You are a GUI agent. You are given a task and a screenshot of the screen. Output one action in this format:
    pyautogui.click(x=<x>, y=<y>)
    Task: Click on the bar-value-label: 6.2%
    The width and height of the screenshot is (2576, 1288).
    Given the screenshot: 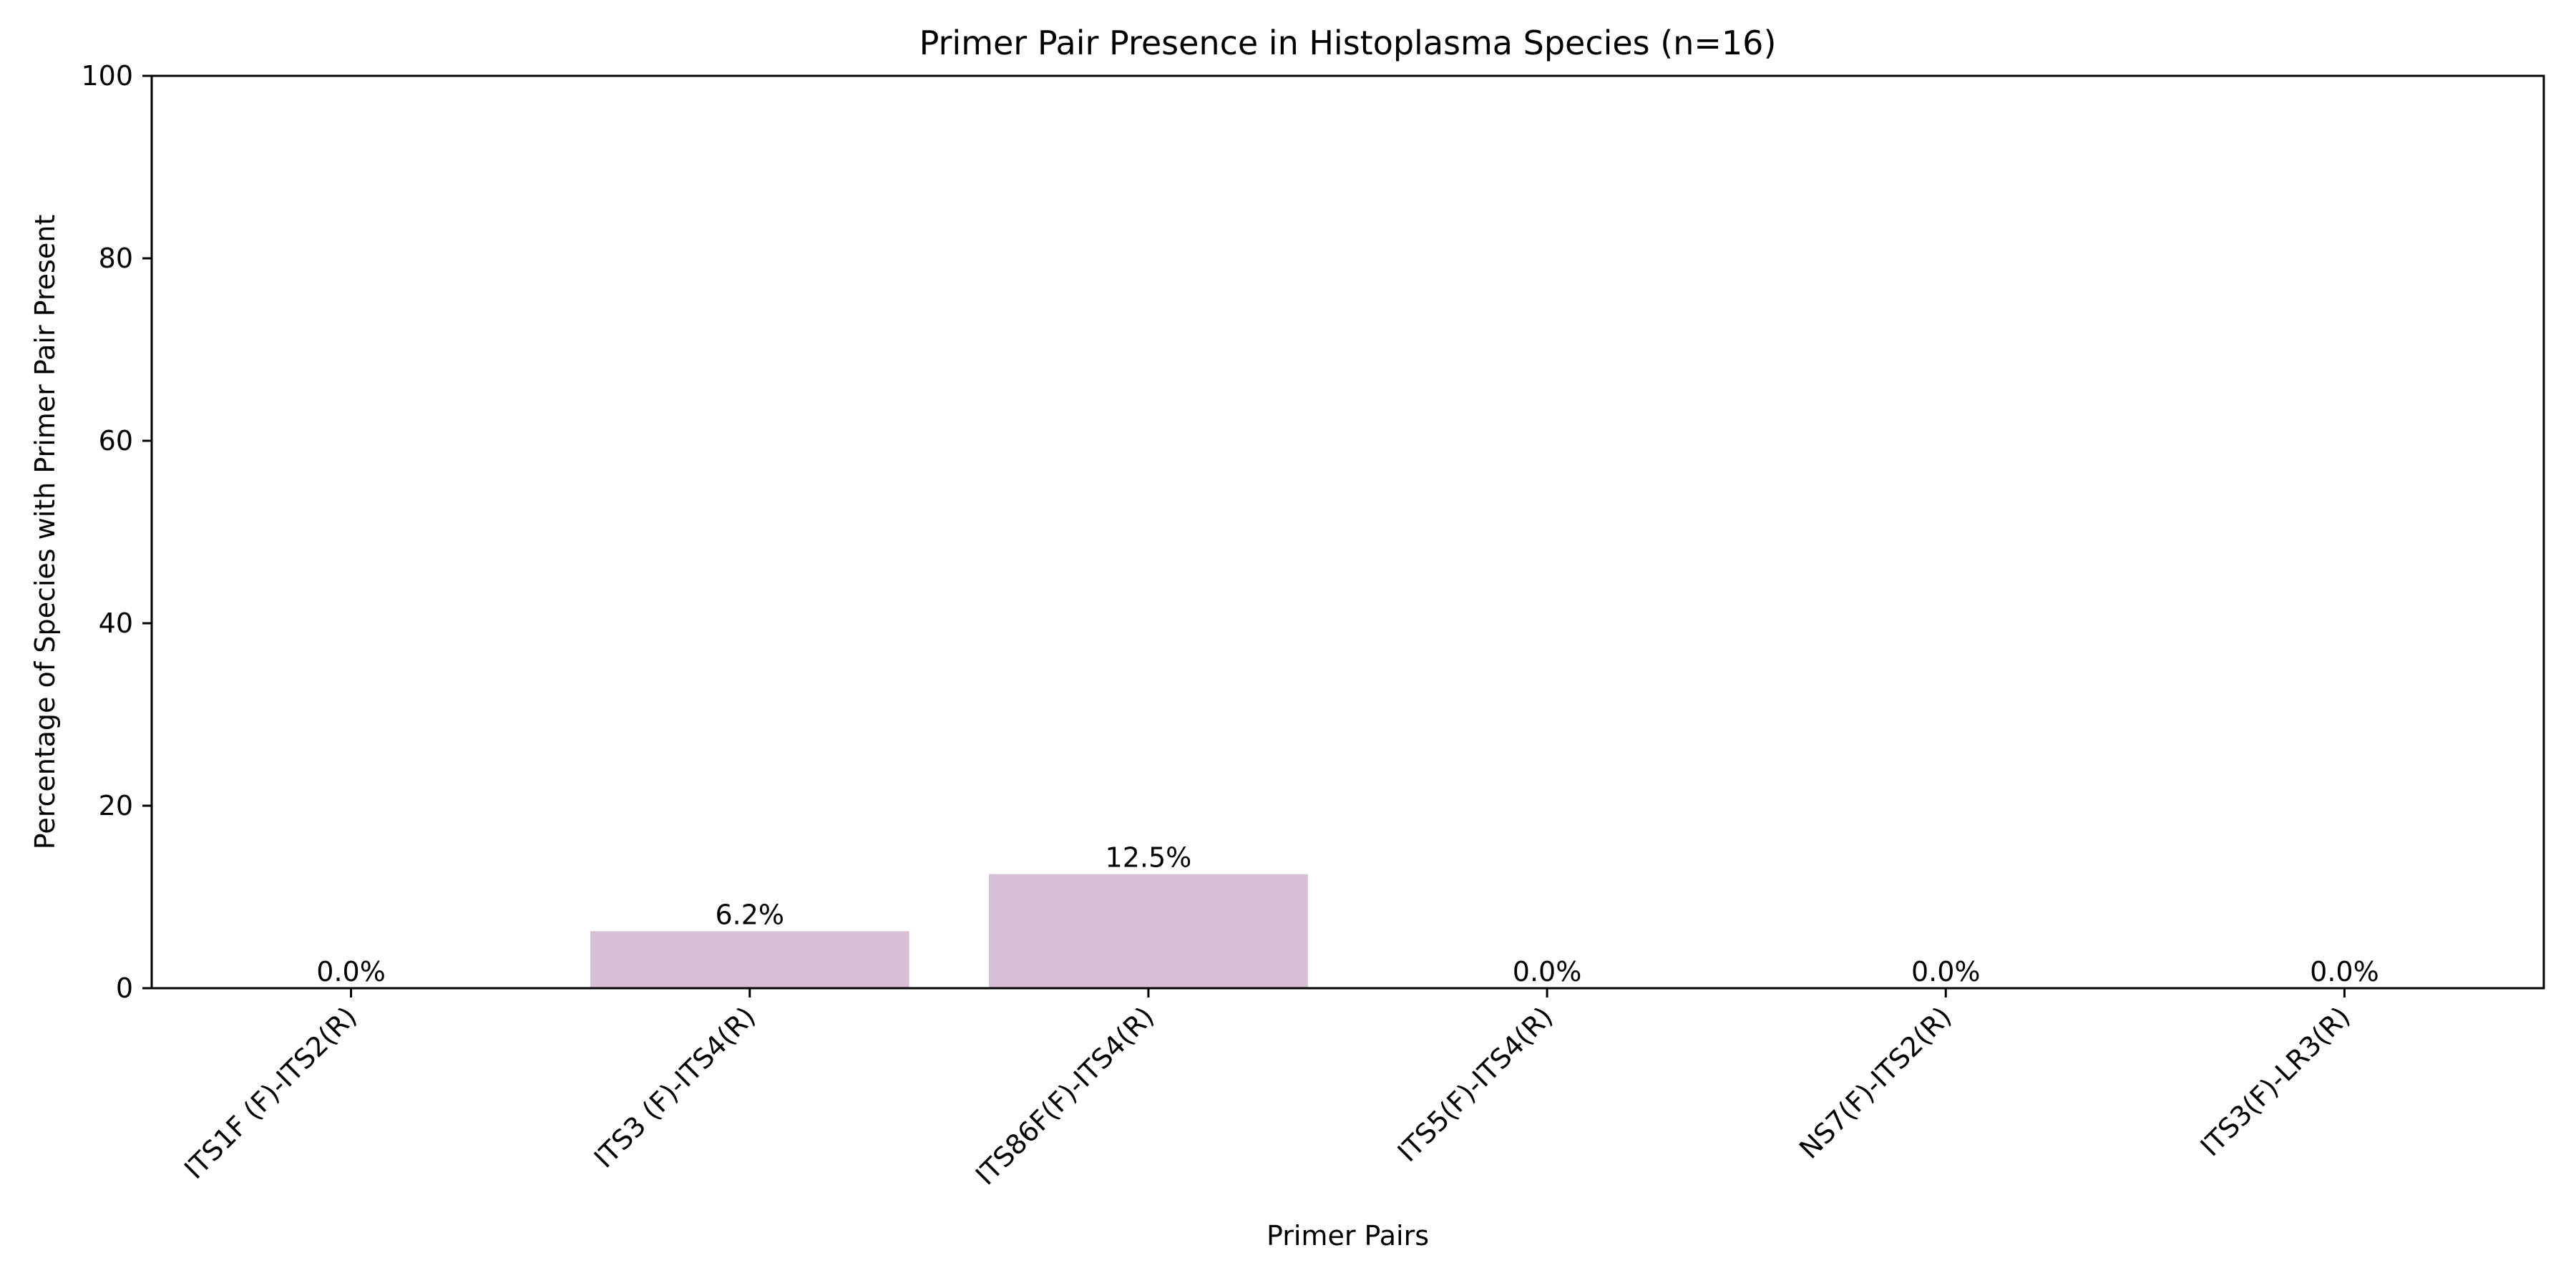 What is the action you would take?
    pyautogui.click(x=749, y=914)
    